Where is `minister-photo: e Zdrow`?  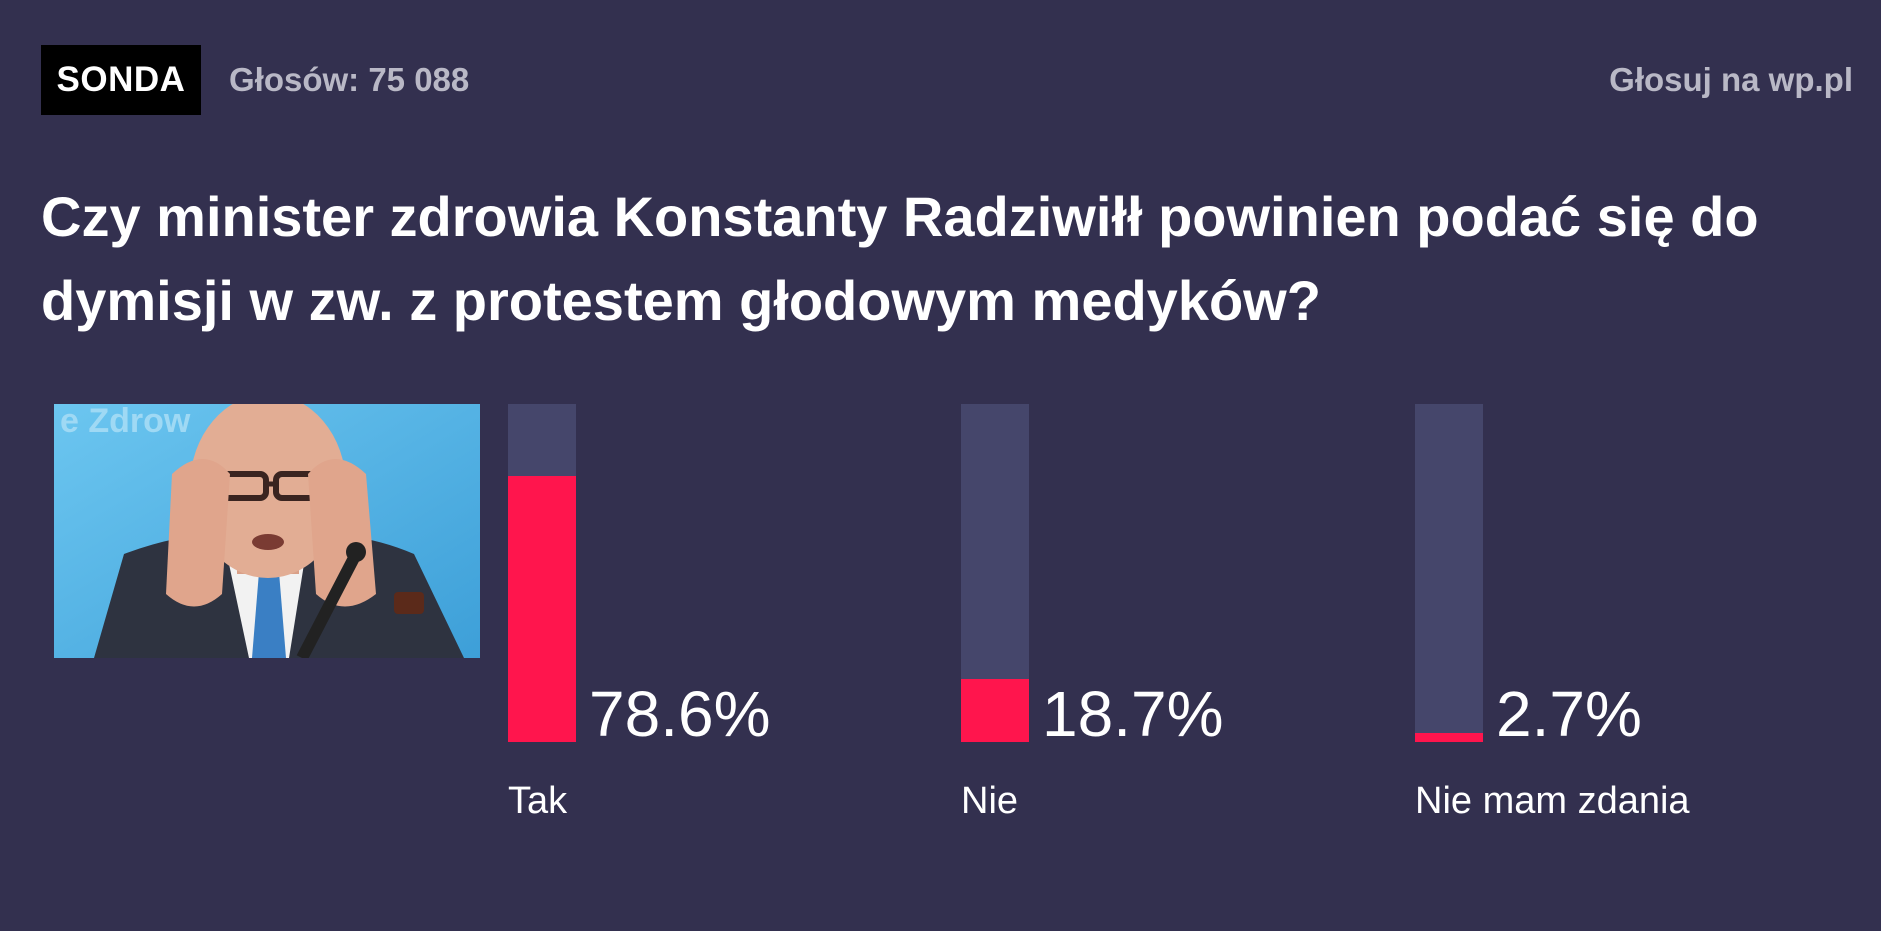 minister-photo: e Zdrow is located at coordinates (267, 531).